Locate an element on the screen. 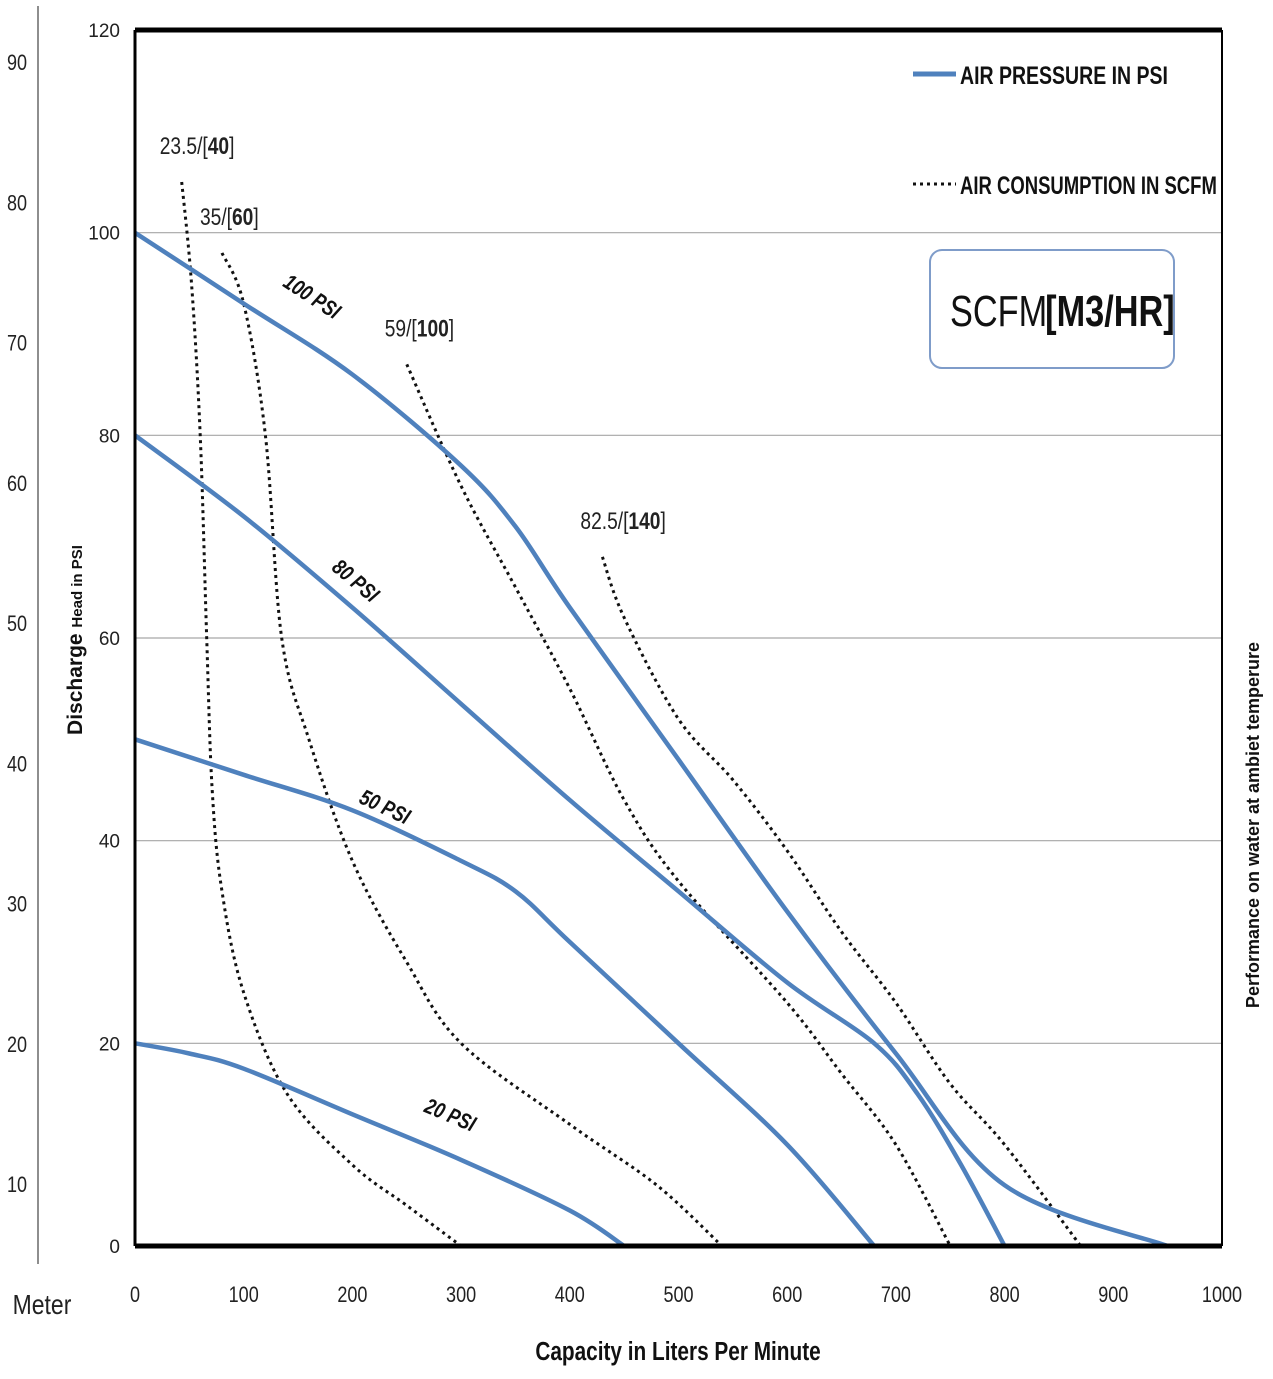  pressure-label-group: 100 PSI is located at coordinates (312, 297).